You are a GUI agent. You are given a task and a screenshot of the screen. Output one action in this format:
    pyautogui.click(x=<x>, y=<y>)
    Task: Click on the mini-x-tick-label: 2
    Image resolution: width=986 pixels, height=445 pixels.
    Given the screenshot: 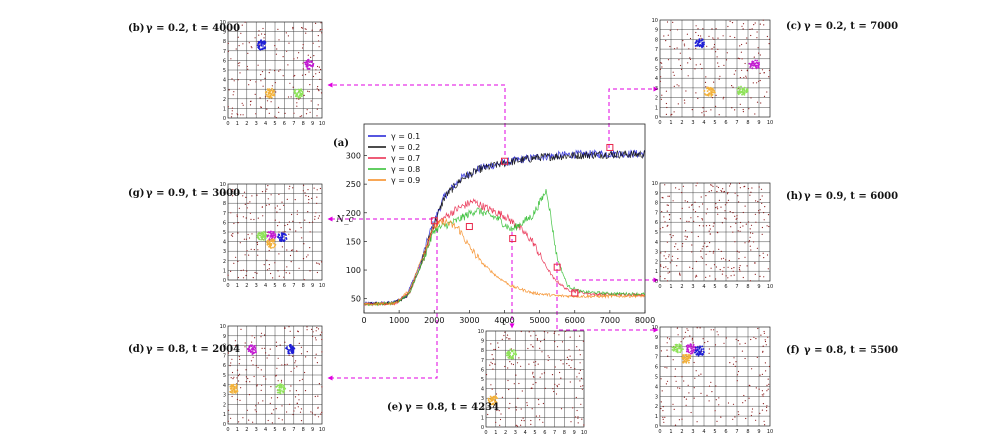 What is the action you would take?
    pyautogui.click(x=505, y=433)
    